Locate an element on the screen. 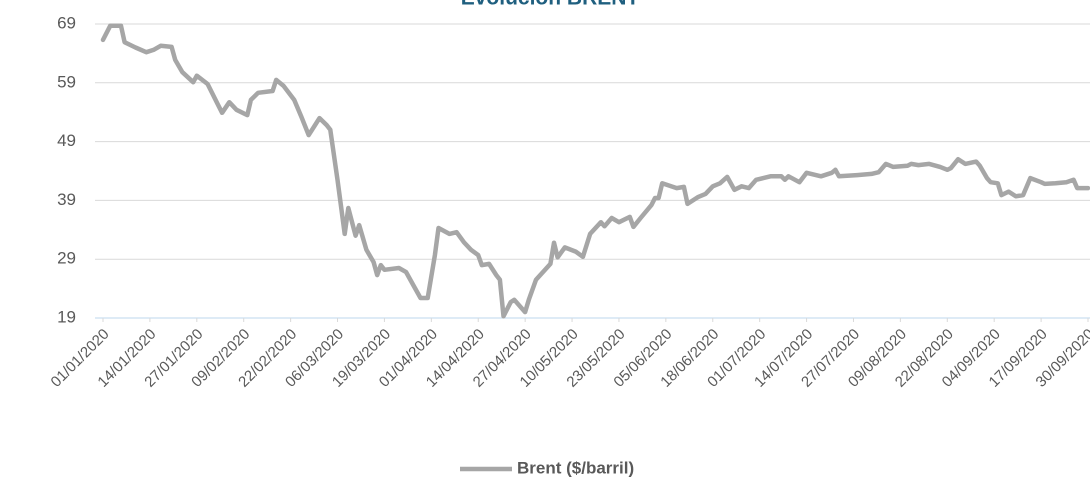 Image resolution: width=1090 pixels, height=482 pixels. chart-title: Evolución BRENT is located at coordinates (550, 5).